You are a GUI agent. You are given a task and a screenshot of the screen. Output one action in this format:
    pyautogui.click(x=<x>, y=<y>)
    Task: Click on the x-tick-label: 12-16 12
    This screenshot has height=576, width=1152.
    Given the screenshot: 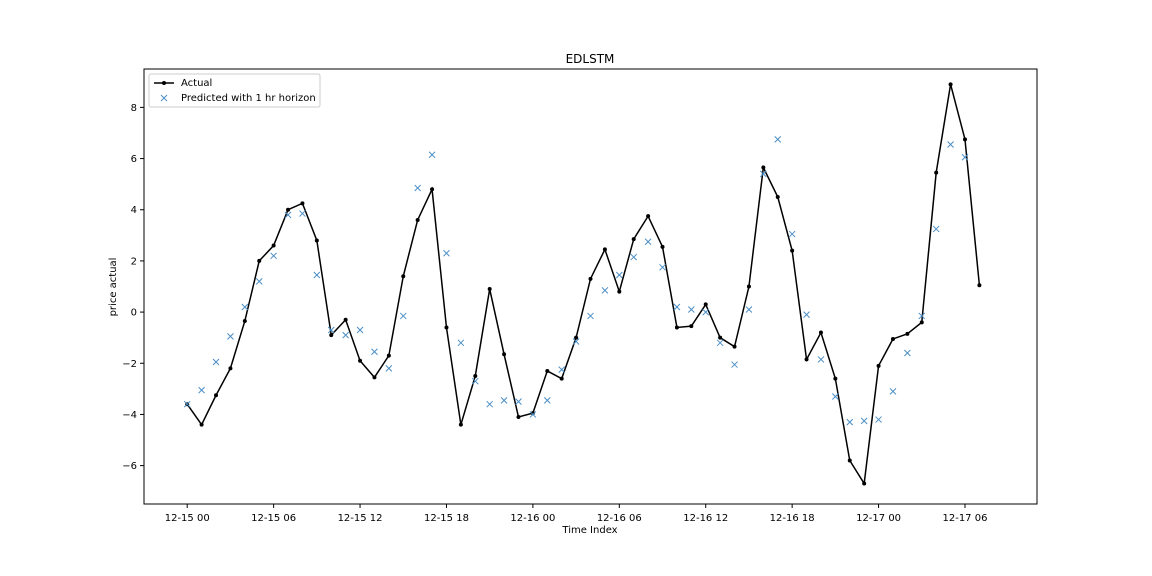 What is the action you would take?
    pyautogui.click(x=705, y=518)
    